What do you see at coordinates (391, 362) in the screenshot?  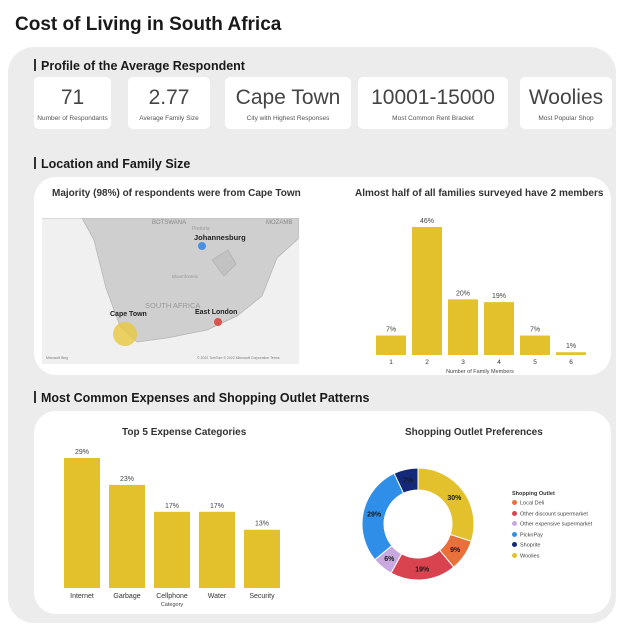 I see `category-label: 1` at bounding box center [391, 362].